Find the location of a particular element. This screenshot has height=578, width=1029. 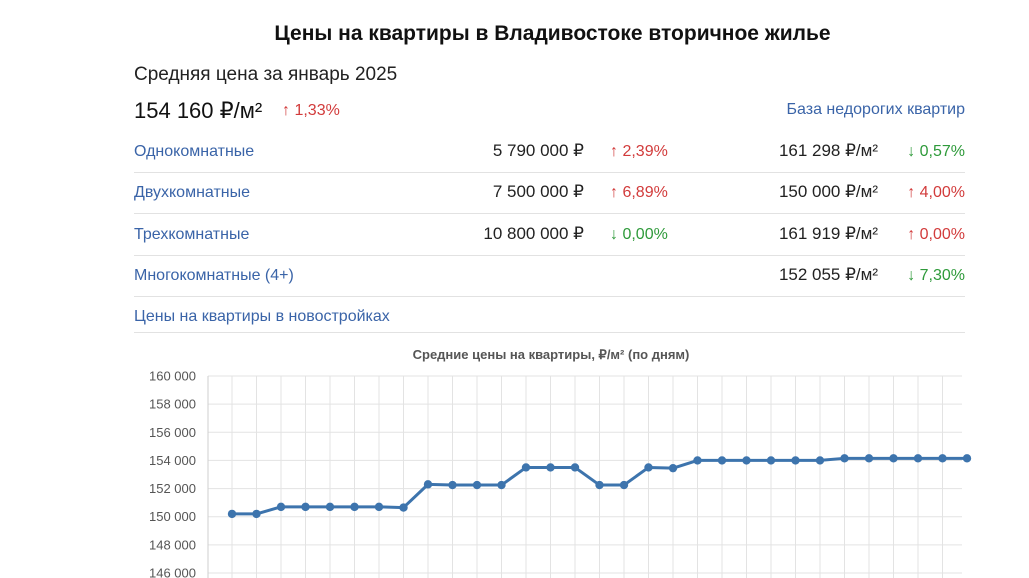

room-type-link: Двухкомнатные is located at coordinates (192, 192).